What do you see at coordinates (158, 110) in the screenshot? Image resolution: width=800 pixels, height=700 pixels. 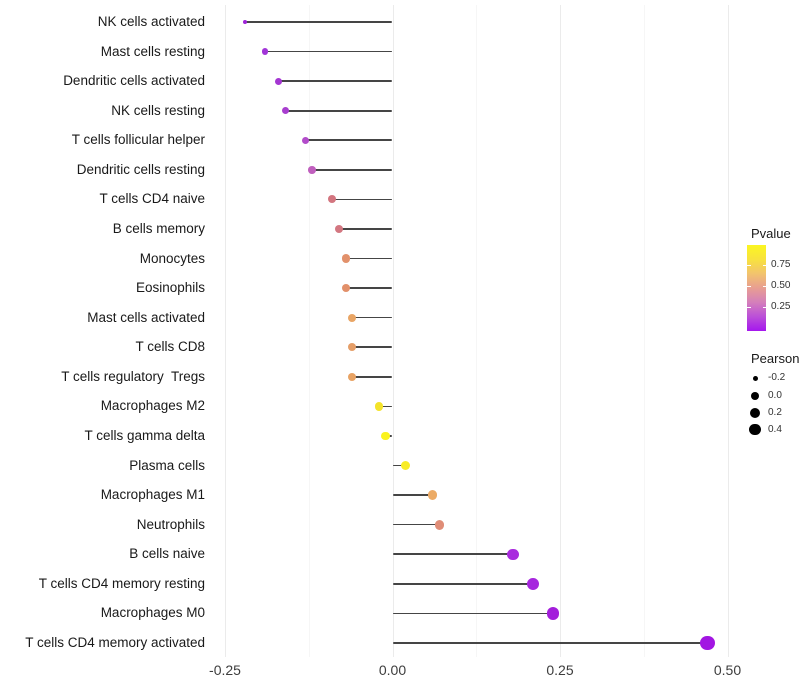 I see `y-axis-label: NK cells resting` at bounding box center [158, 110].